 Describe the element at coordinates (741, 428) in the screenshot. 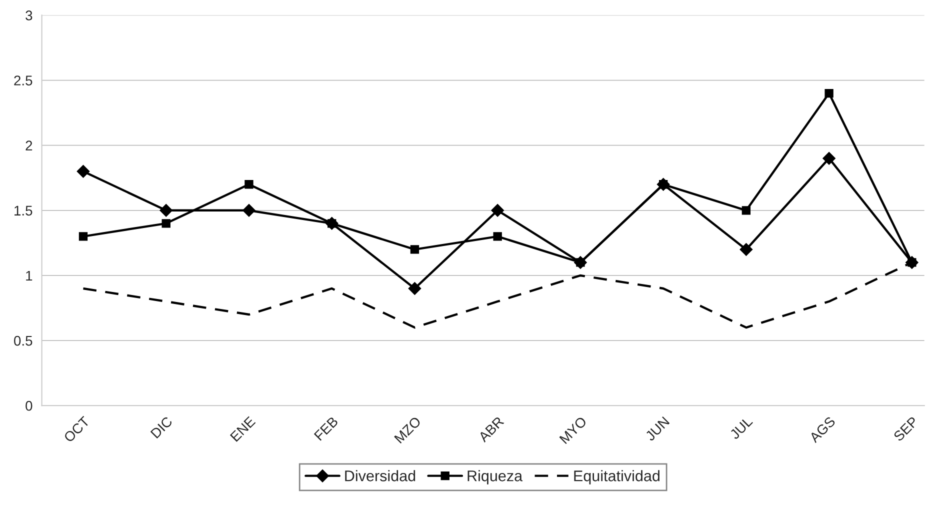

I see `x-tick-label: JUL` at that location.